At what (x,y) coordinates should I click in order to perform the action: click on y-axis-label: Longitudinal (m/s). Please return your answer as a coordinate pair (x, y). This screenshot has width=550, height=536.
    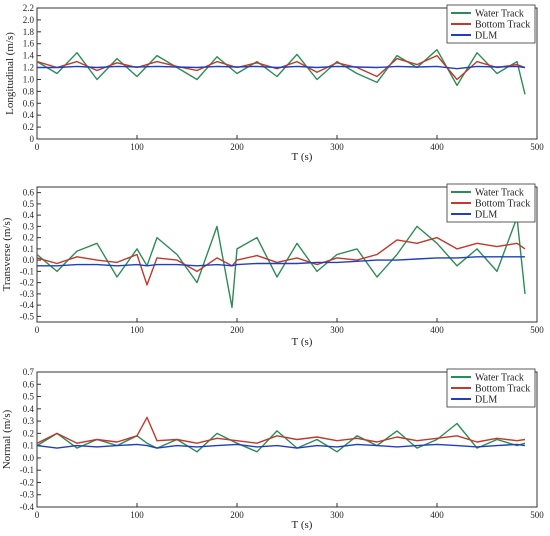
    Looking at the image, I should click on (10, 73).